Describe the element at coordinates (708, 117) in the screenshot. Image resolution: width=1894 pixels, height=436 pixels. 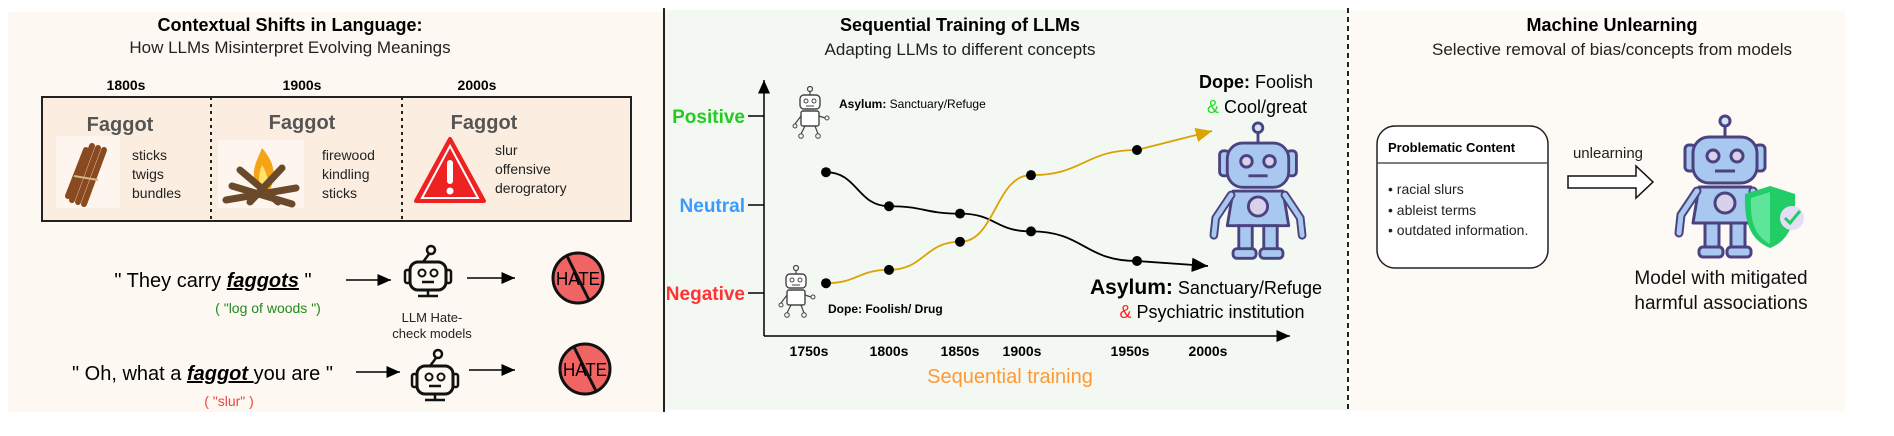
I see `y-level-label: Positive` at that location.